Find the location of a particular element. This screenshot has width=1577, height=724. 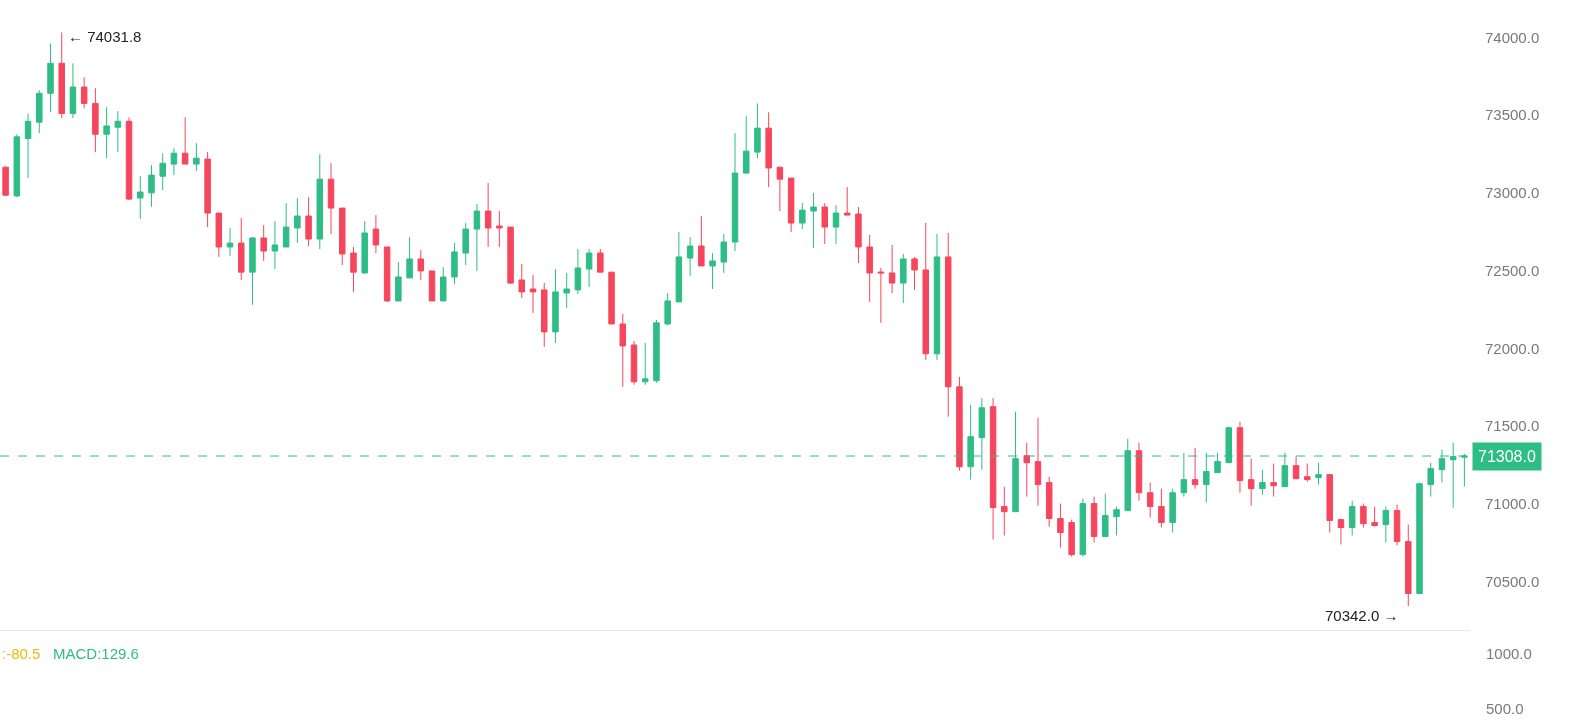

annotation: ← 74031.8 is located at coordinates (105, 36).